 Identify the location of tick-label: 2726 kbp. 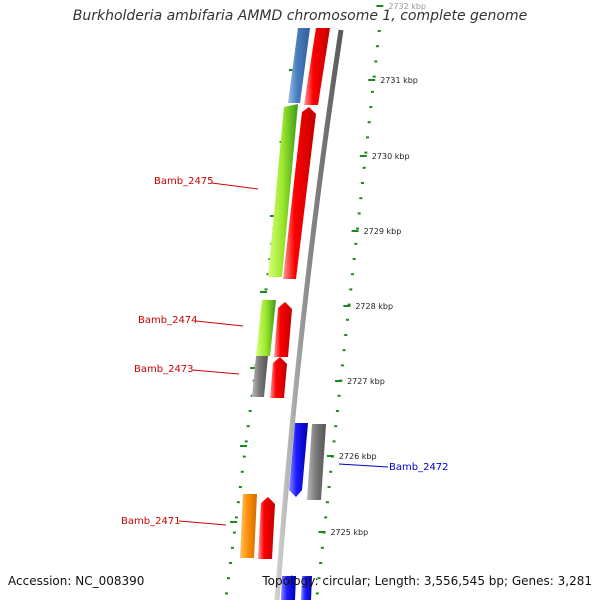
(358, 456).